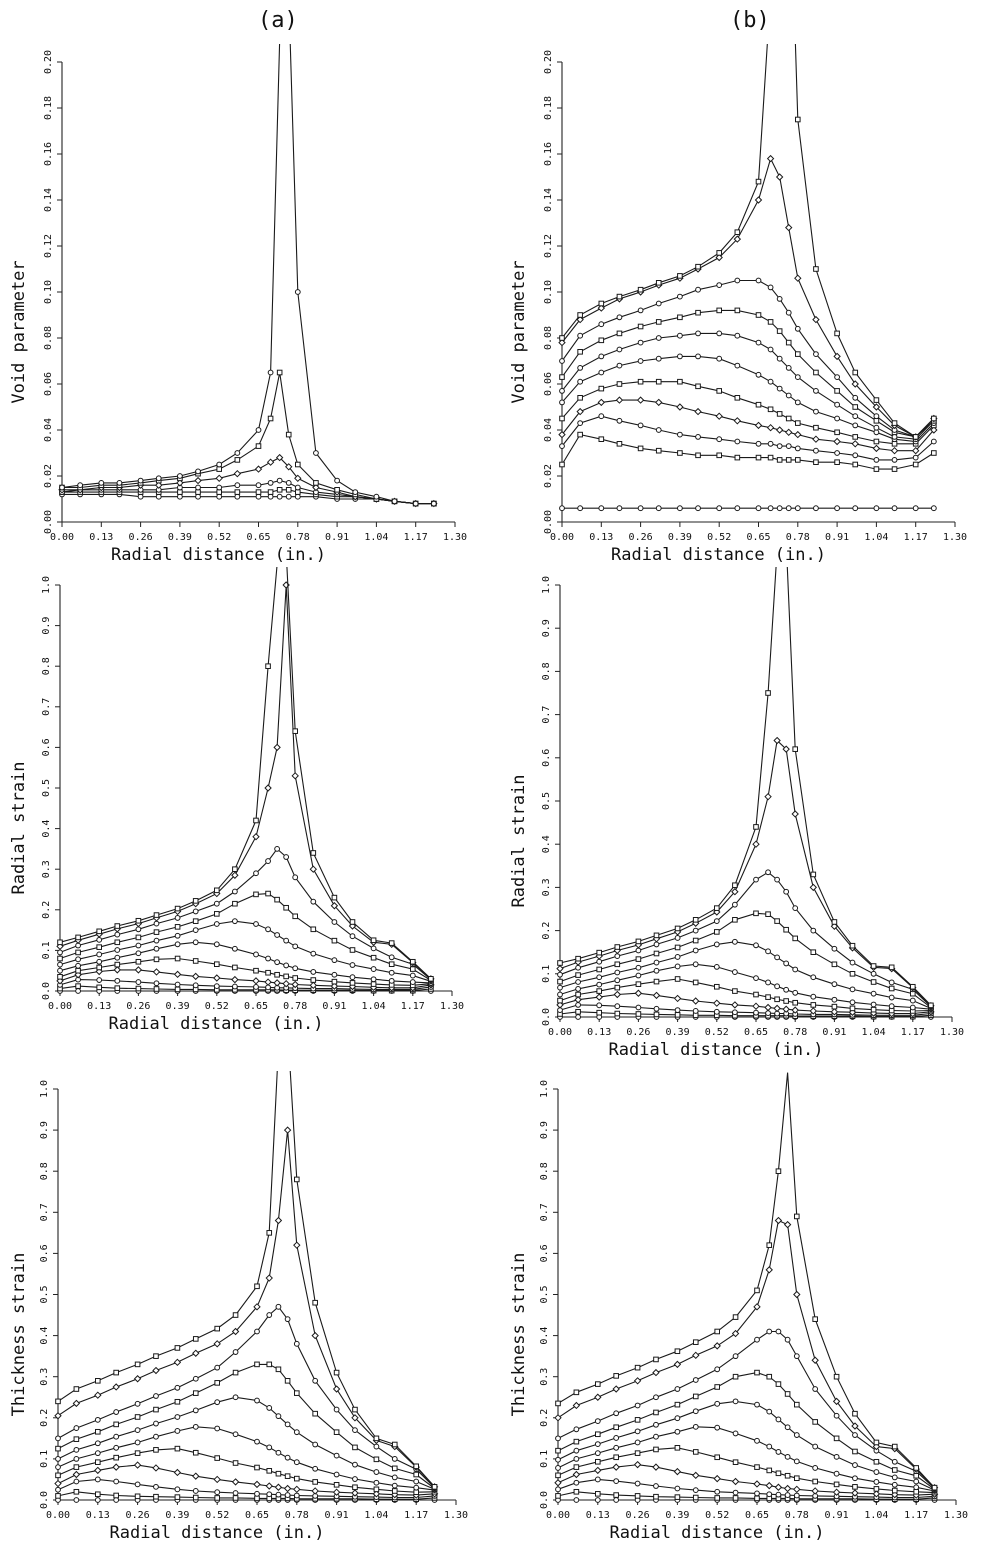 This screenshot has height=1559, width=1005. Describe the element at coordinates (748, 278) in the screenshot. I see `plot-area` at that location.